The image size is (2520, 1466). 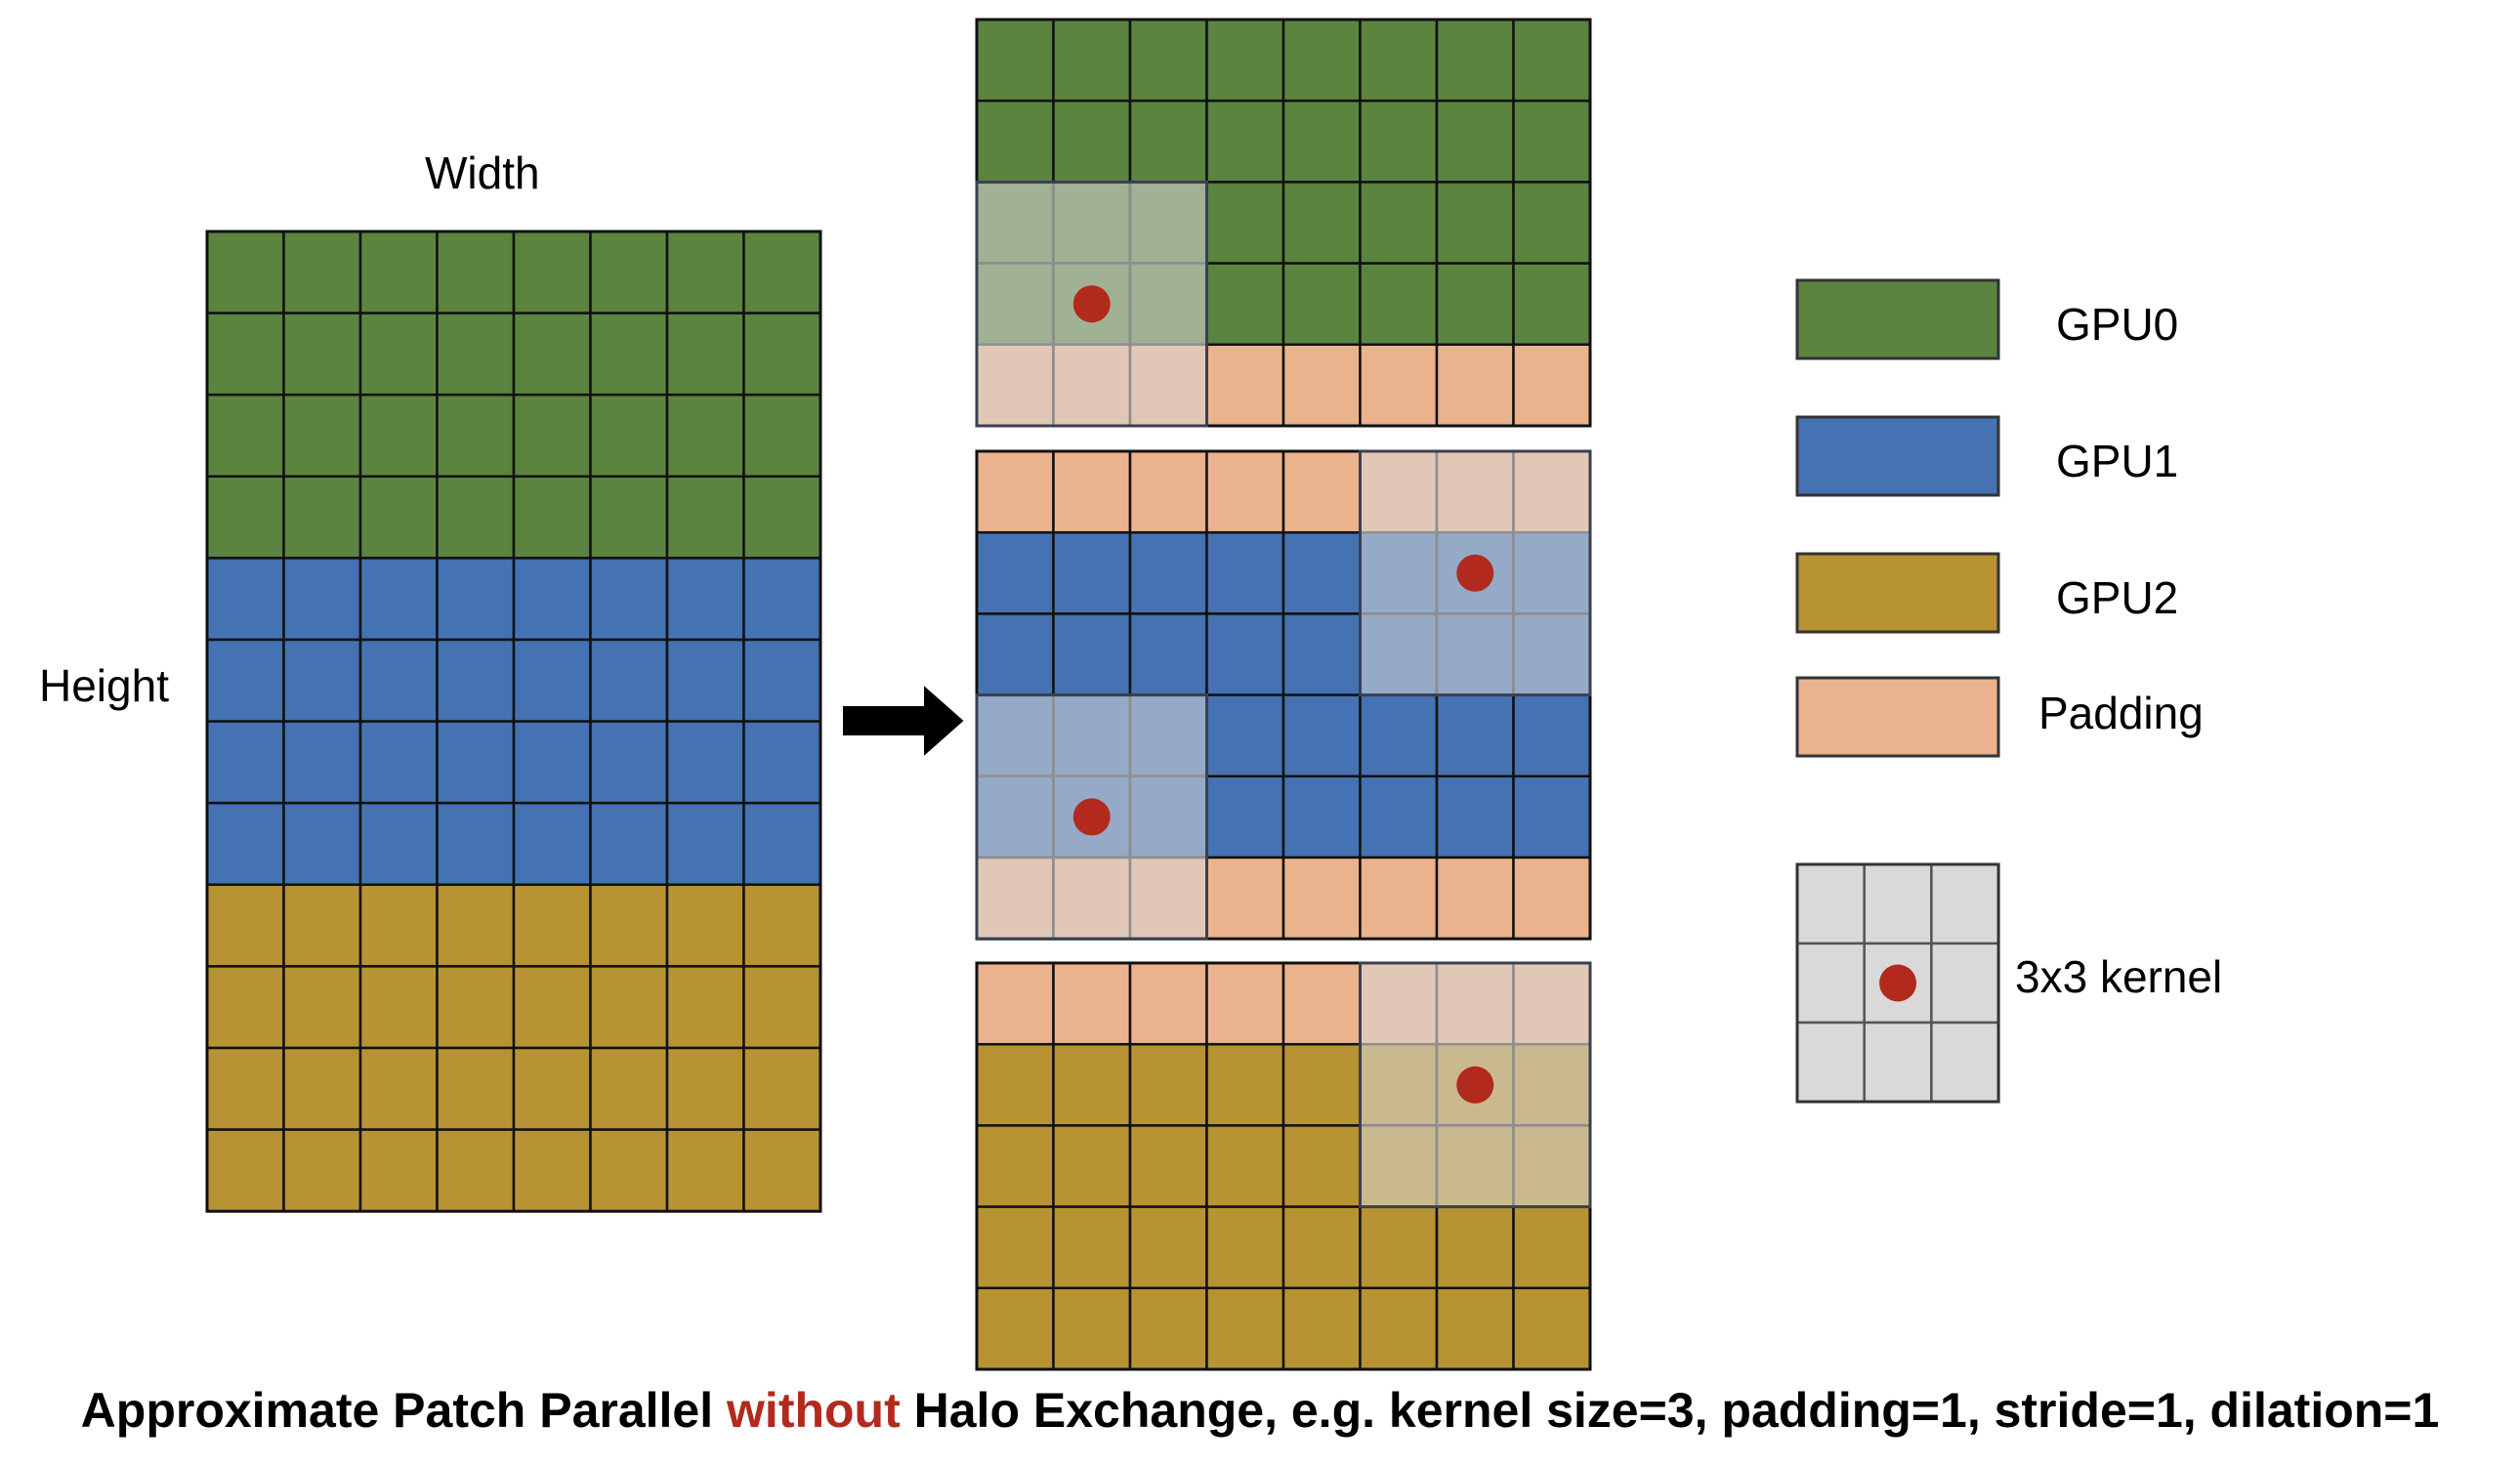 What do you see at coordinates (1897, 319) in the screenshot?
I see `legend-swatch-gpu0` at bounding box center [1897, 319].